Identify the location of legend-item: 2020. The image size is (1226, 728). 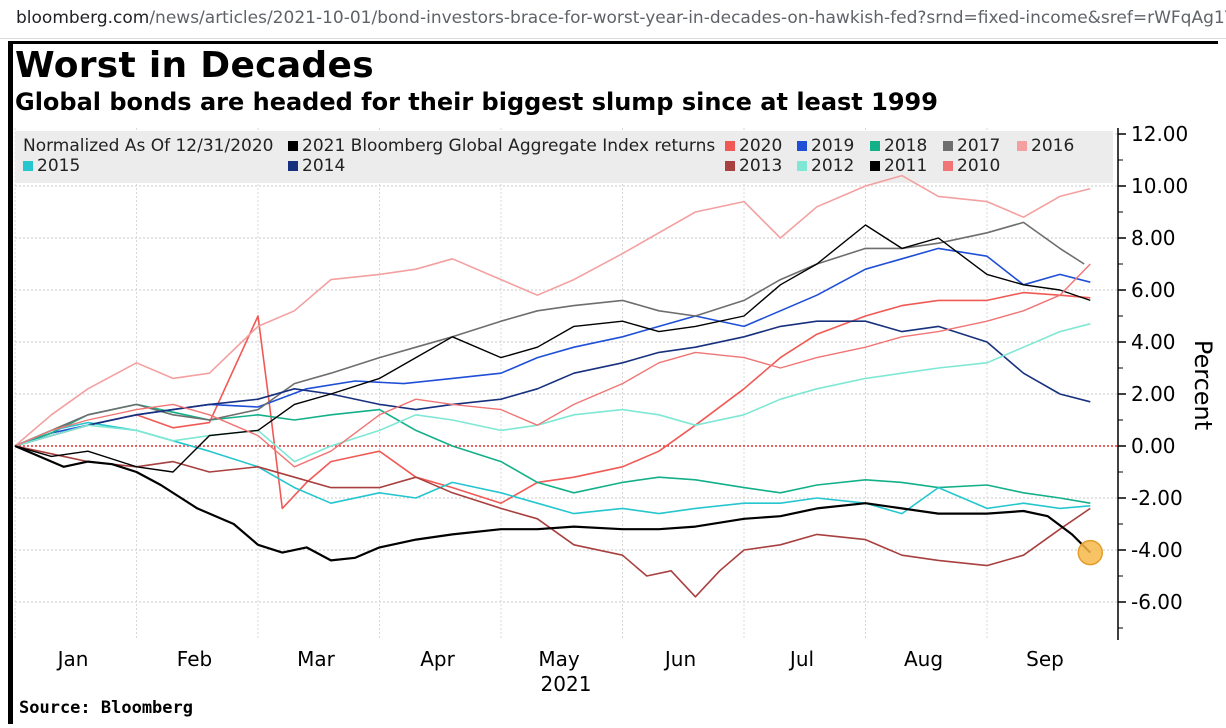
(760, 146).